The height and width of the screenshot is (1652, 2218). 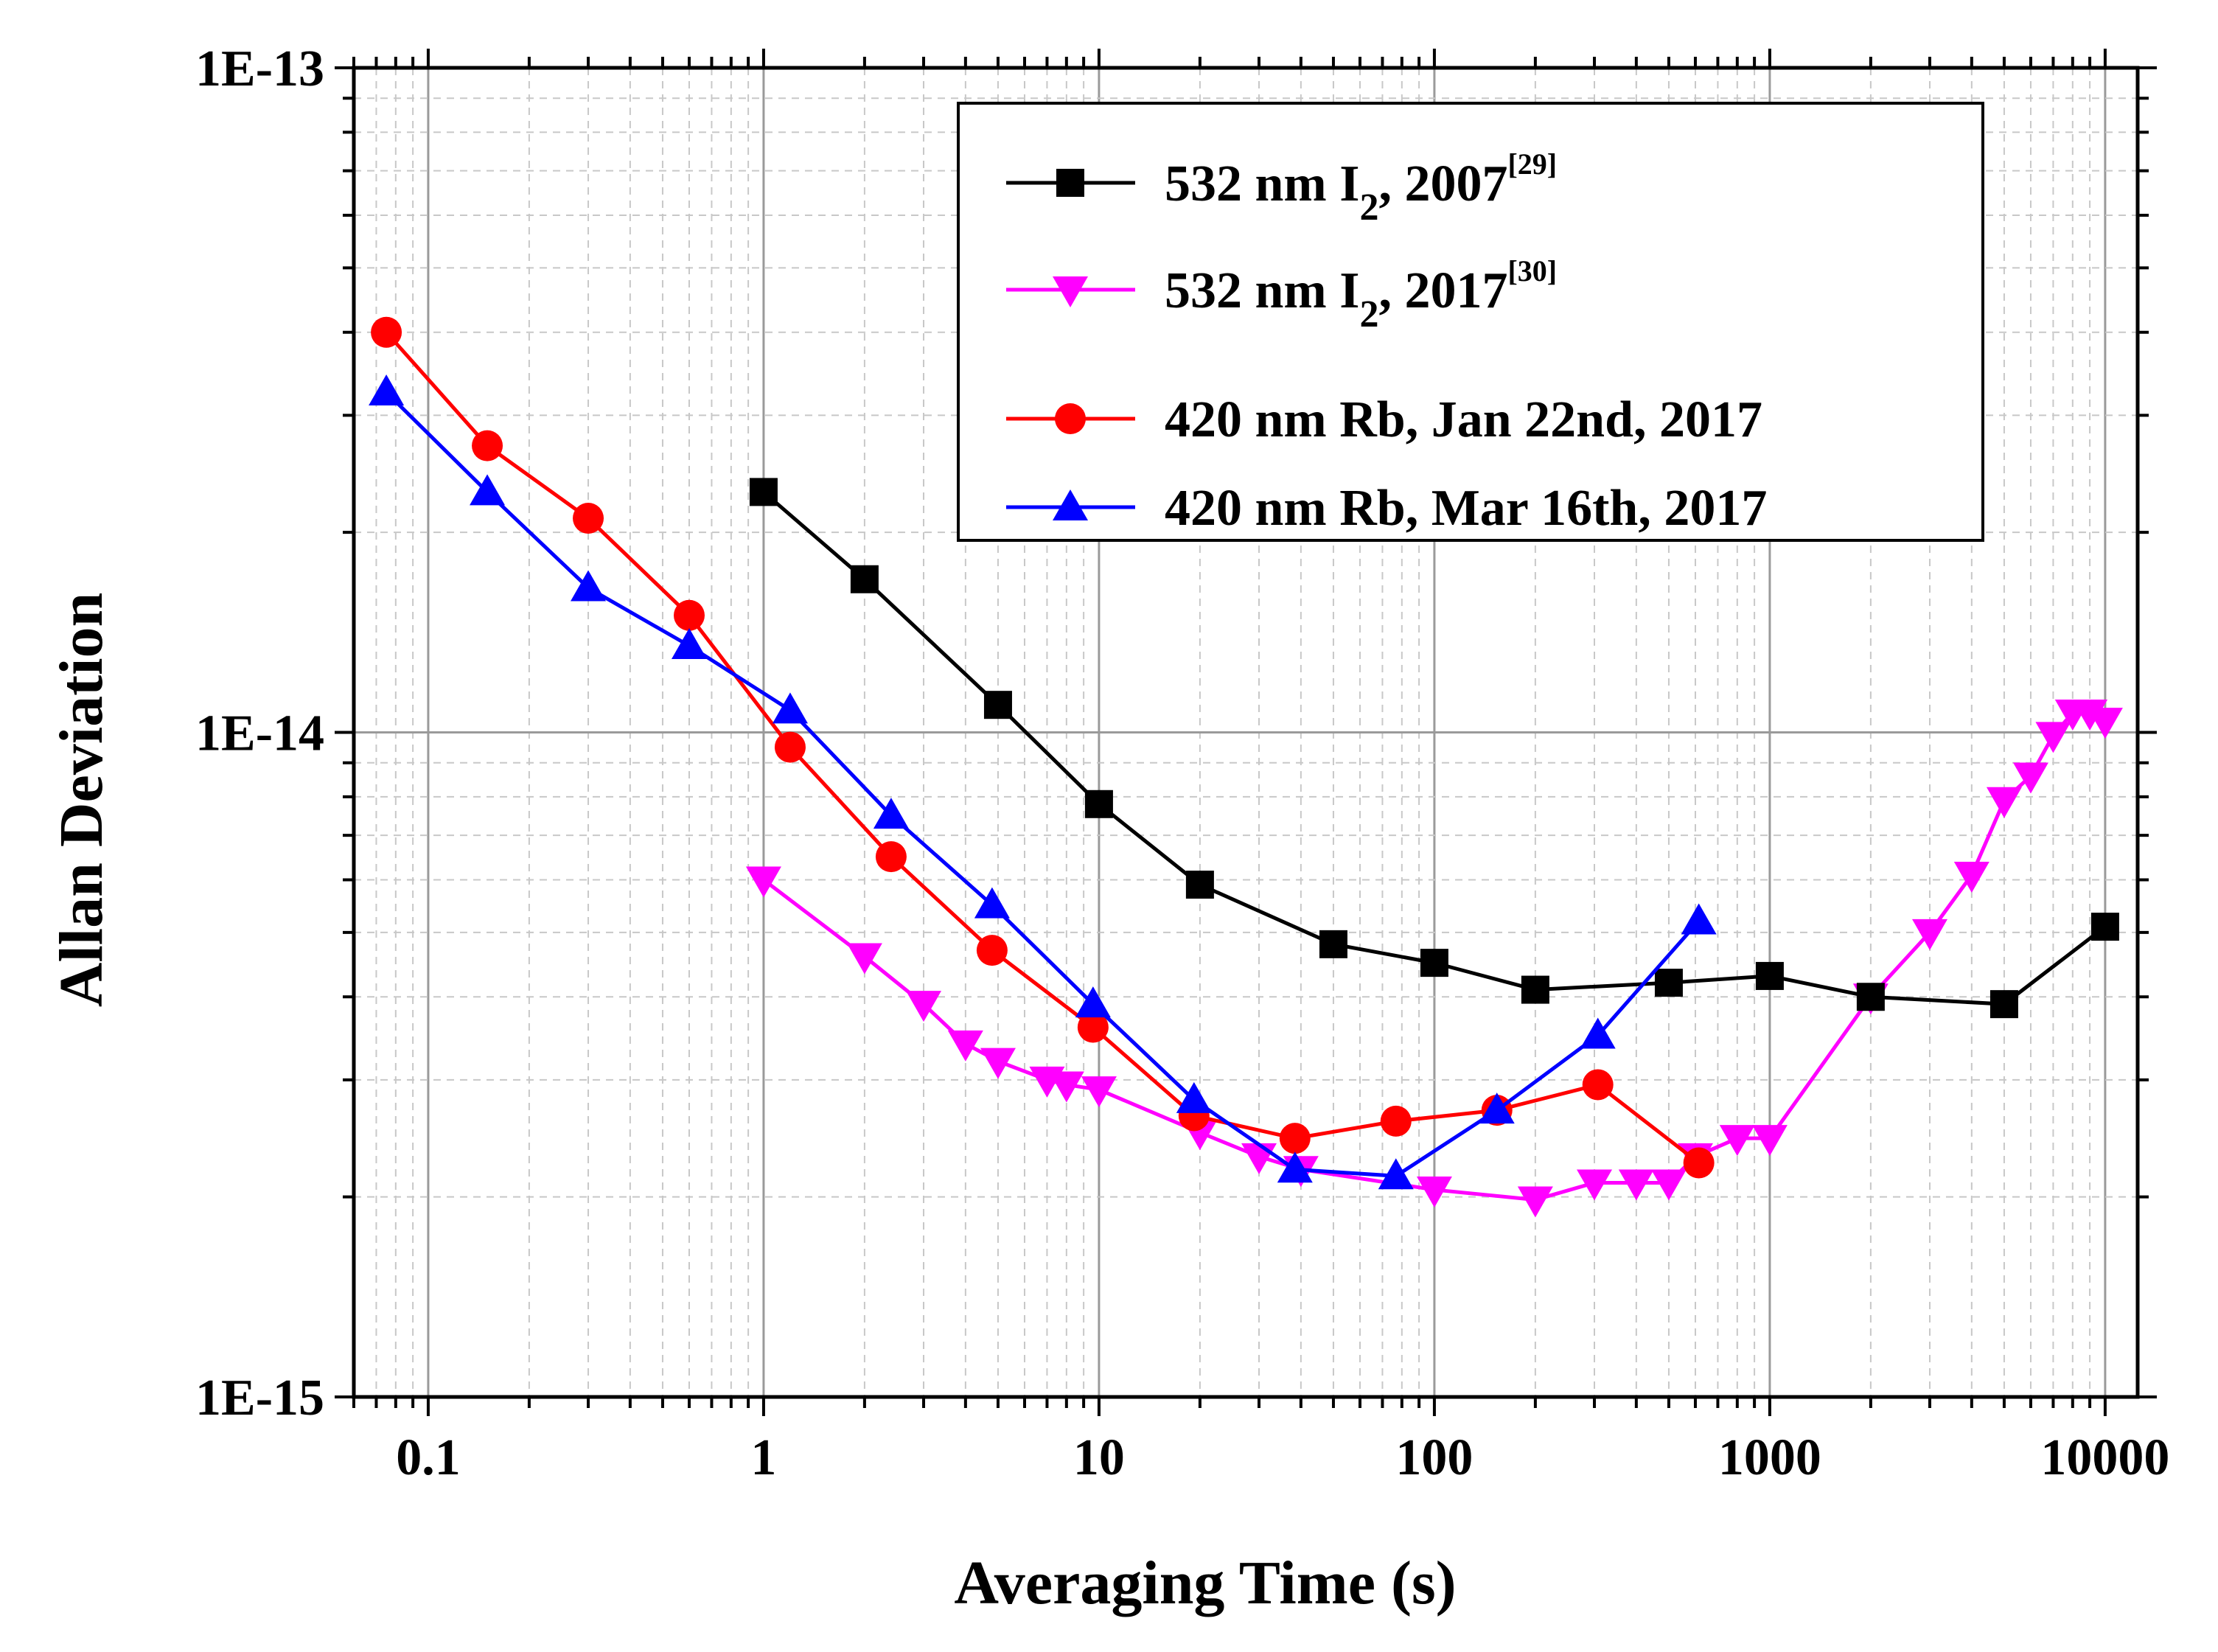 What do you see at coordinates (1361, 294) in the screenshot?
I see `legend-label: 532 nm I2, 2017[30]` at bounding box center [1361, 294].